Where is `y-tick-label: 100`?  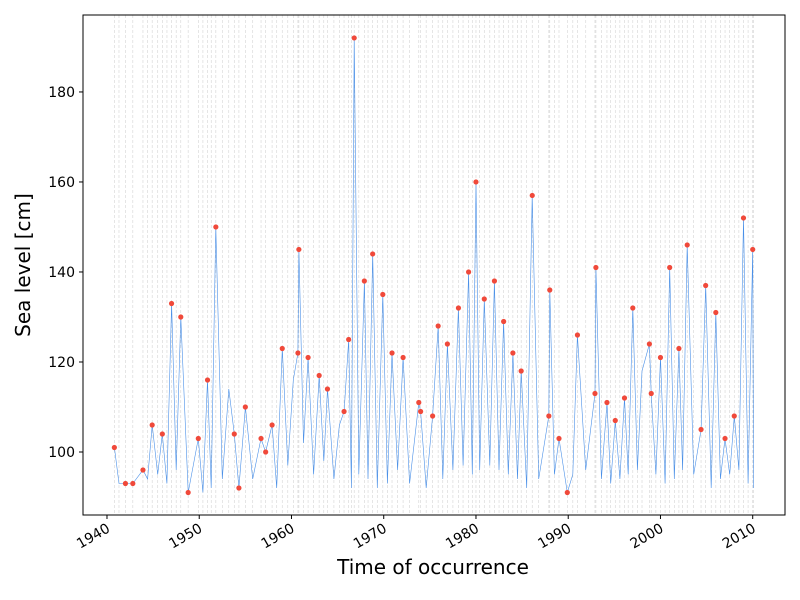
y-tick-label: 100 is located at coordinates (61, 453).